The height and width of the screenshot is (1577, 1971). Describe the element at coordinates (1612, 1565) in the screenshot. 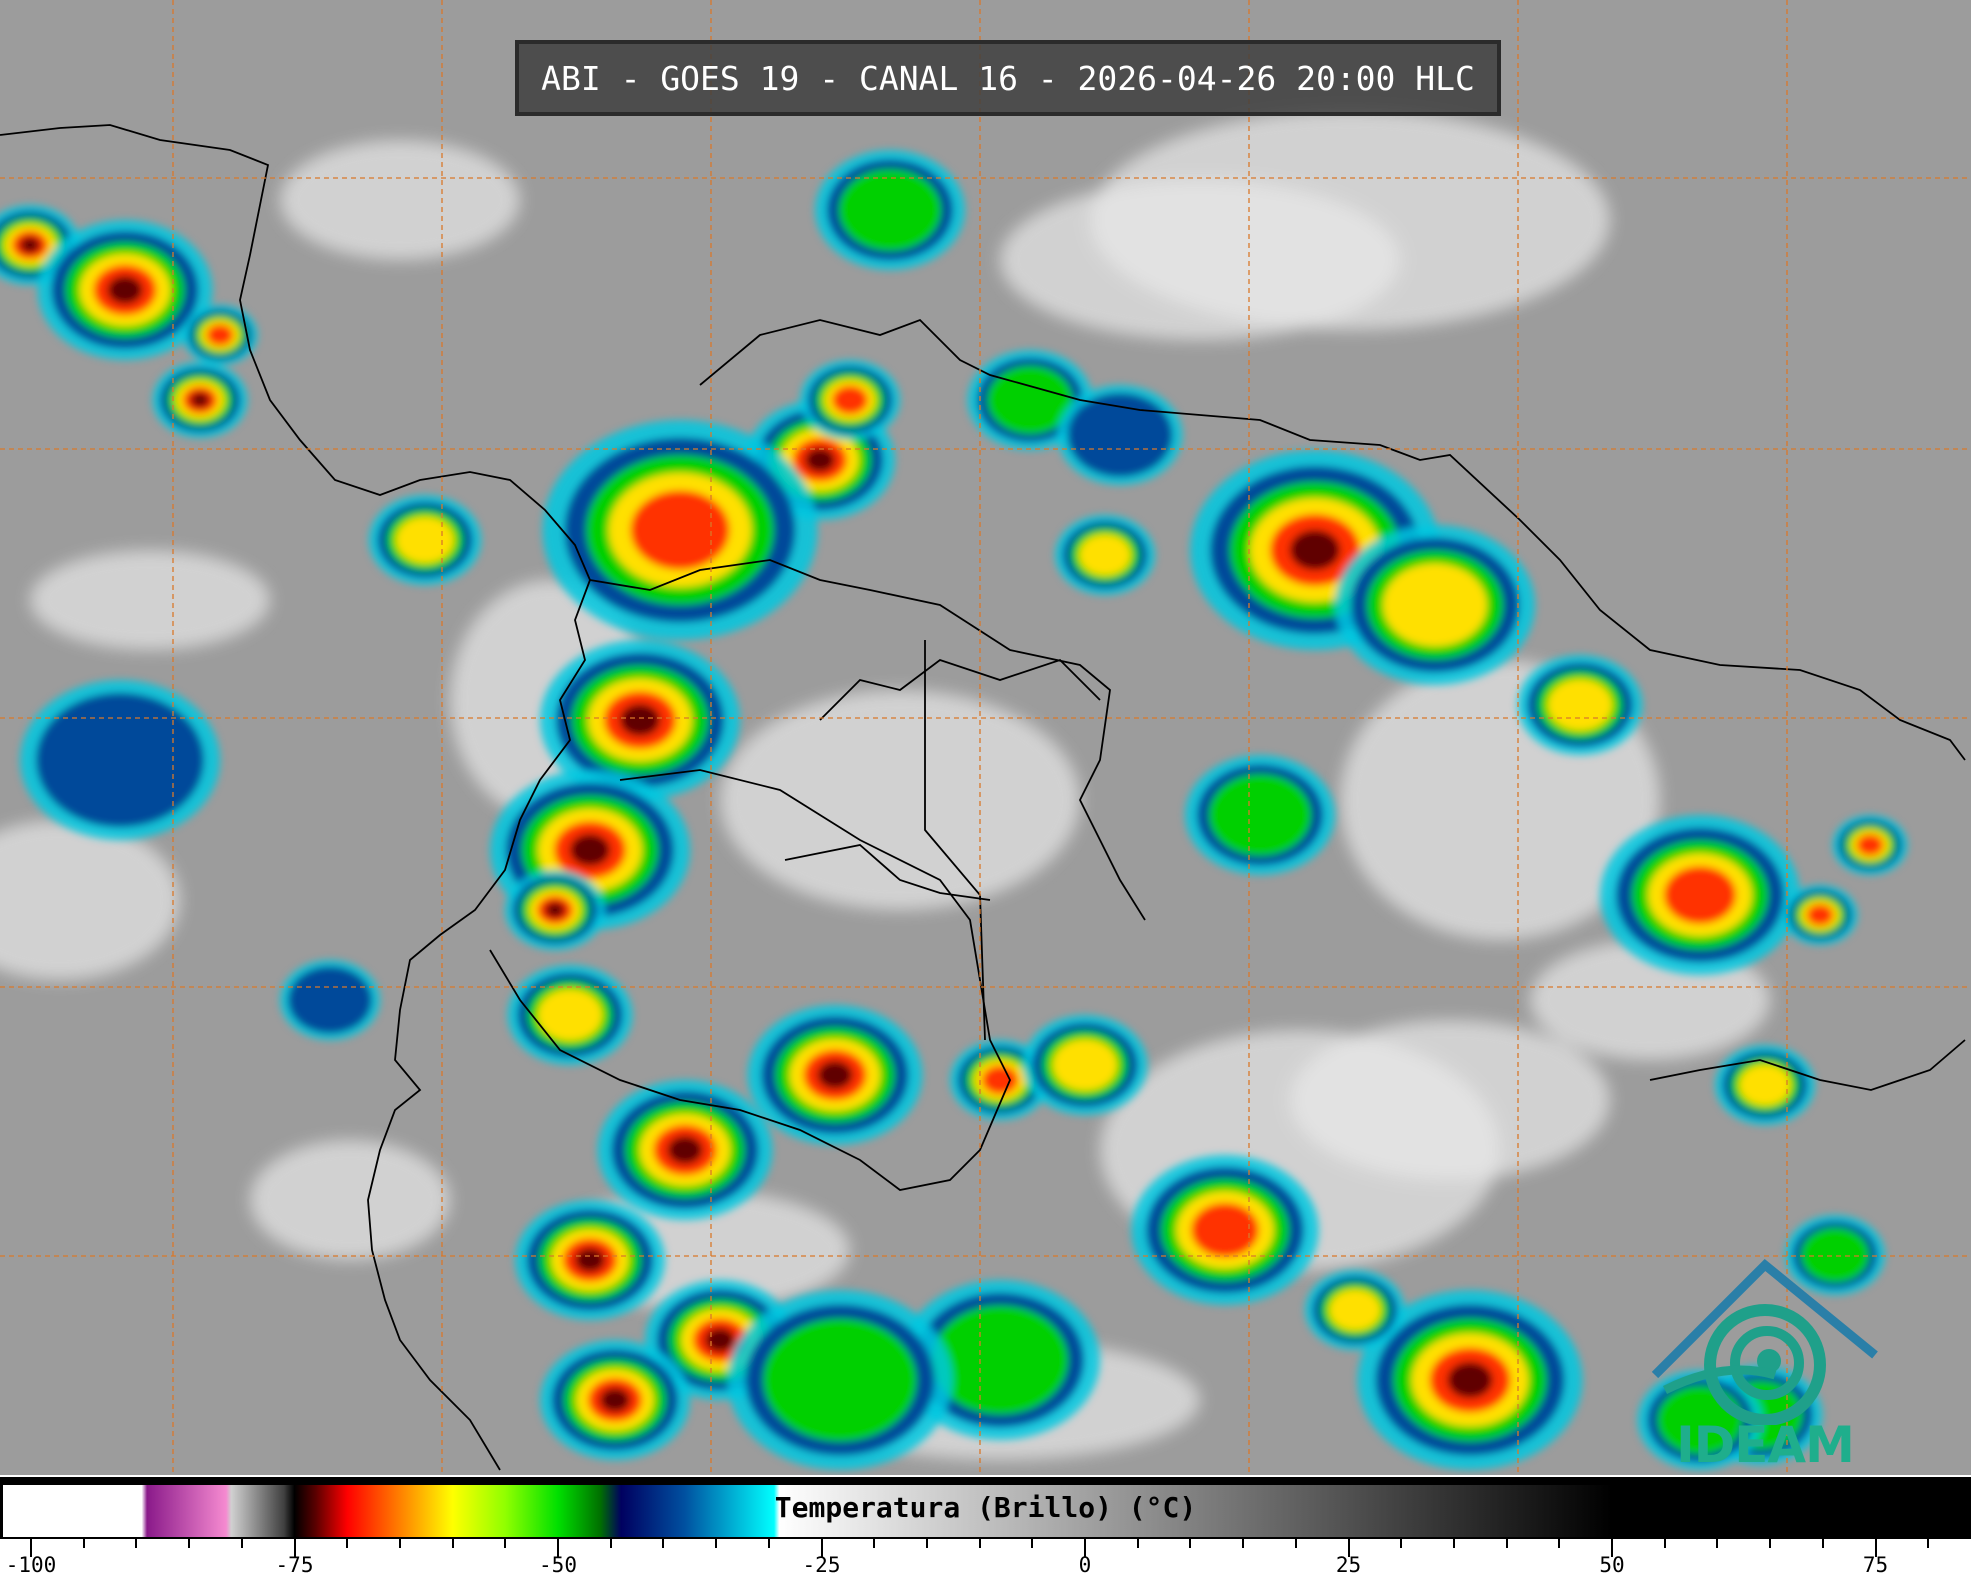

I see `tick-label: 50` at that location.